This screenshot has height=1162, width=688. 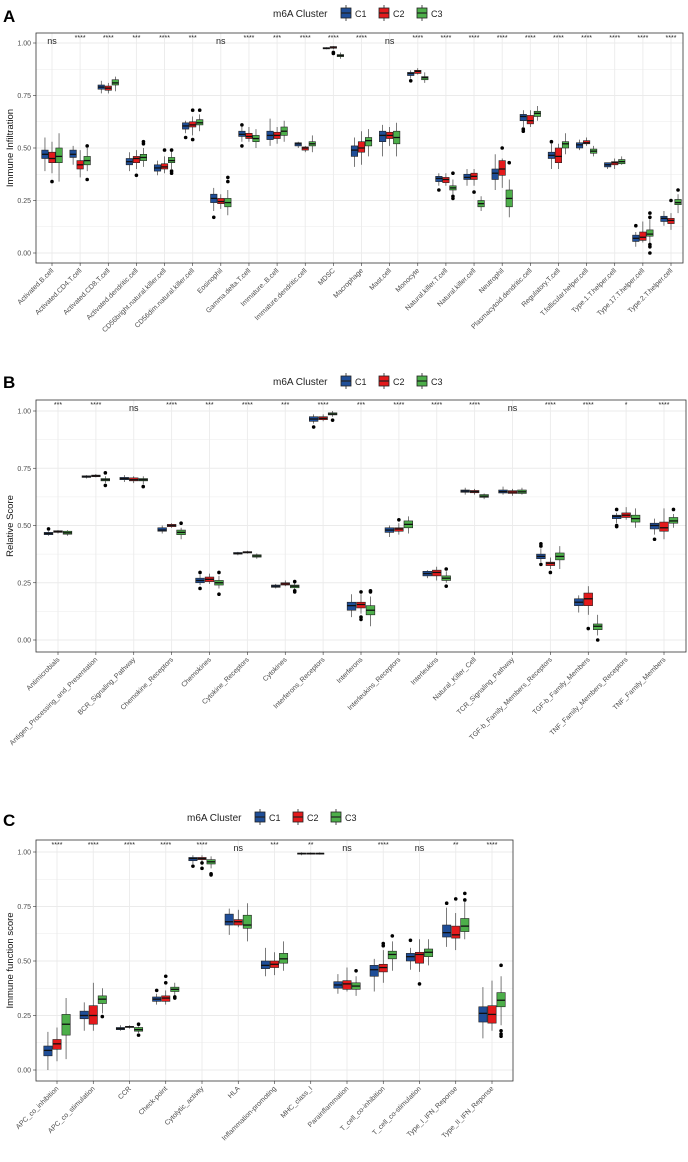 What do you see at coordinates (153, 1100) in the screenshot?
I see `x-tick-label: Check-point` at bounding box center [153, 1100].